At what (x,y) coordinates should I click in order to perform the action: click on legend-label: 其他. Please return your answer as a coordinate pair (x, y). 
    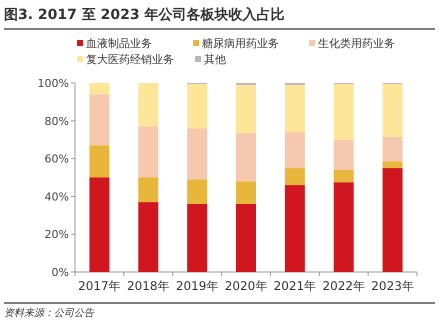
    Looking at the image, I should click on (215, 59).